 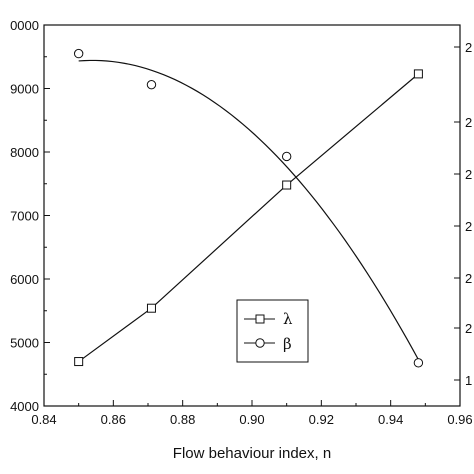 I want to click on legend-label-beta: β, so click(x=287, y=344).